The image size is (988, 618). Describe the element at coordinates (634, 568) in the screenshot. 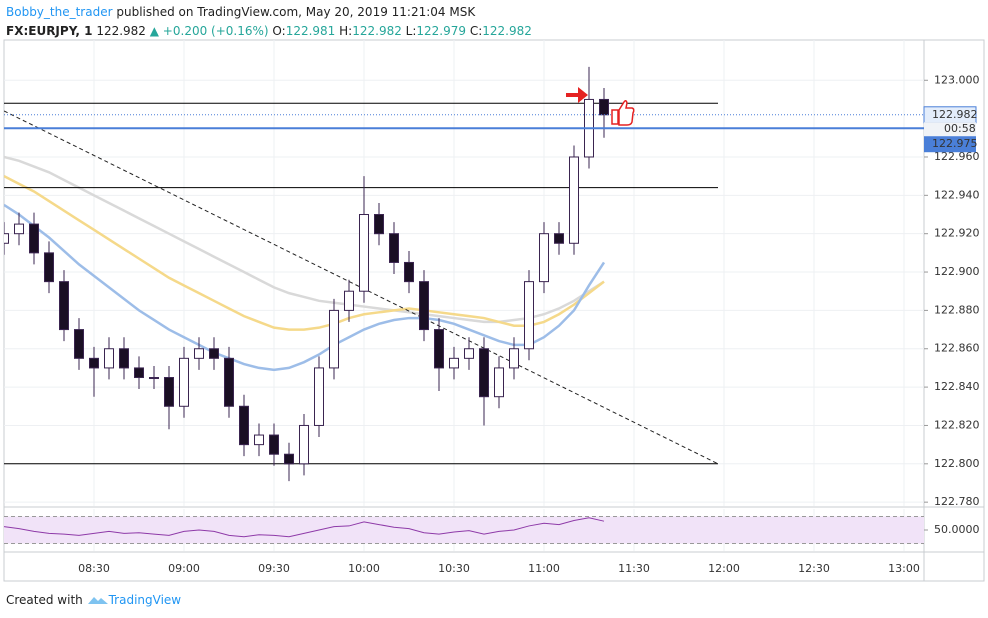

I see `x-tick-label: 11:30` at that location.